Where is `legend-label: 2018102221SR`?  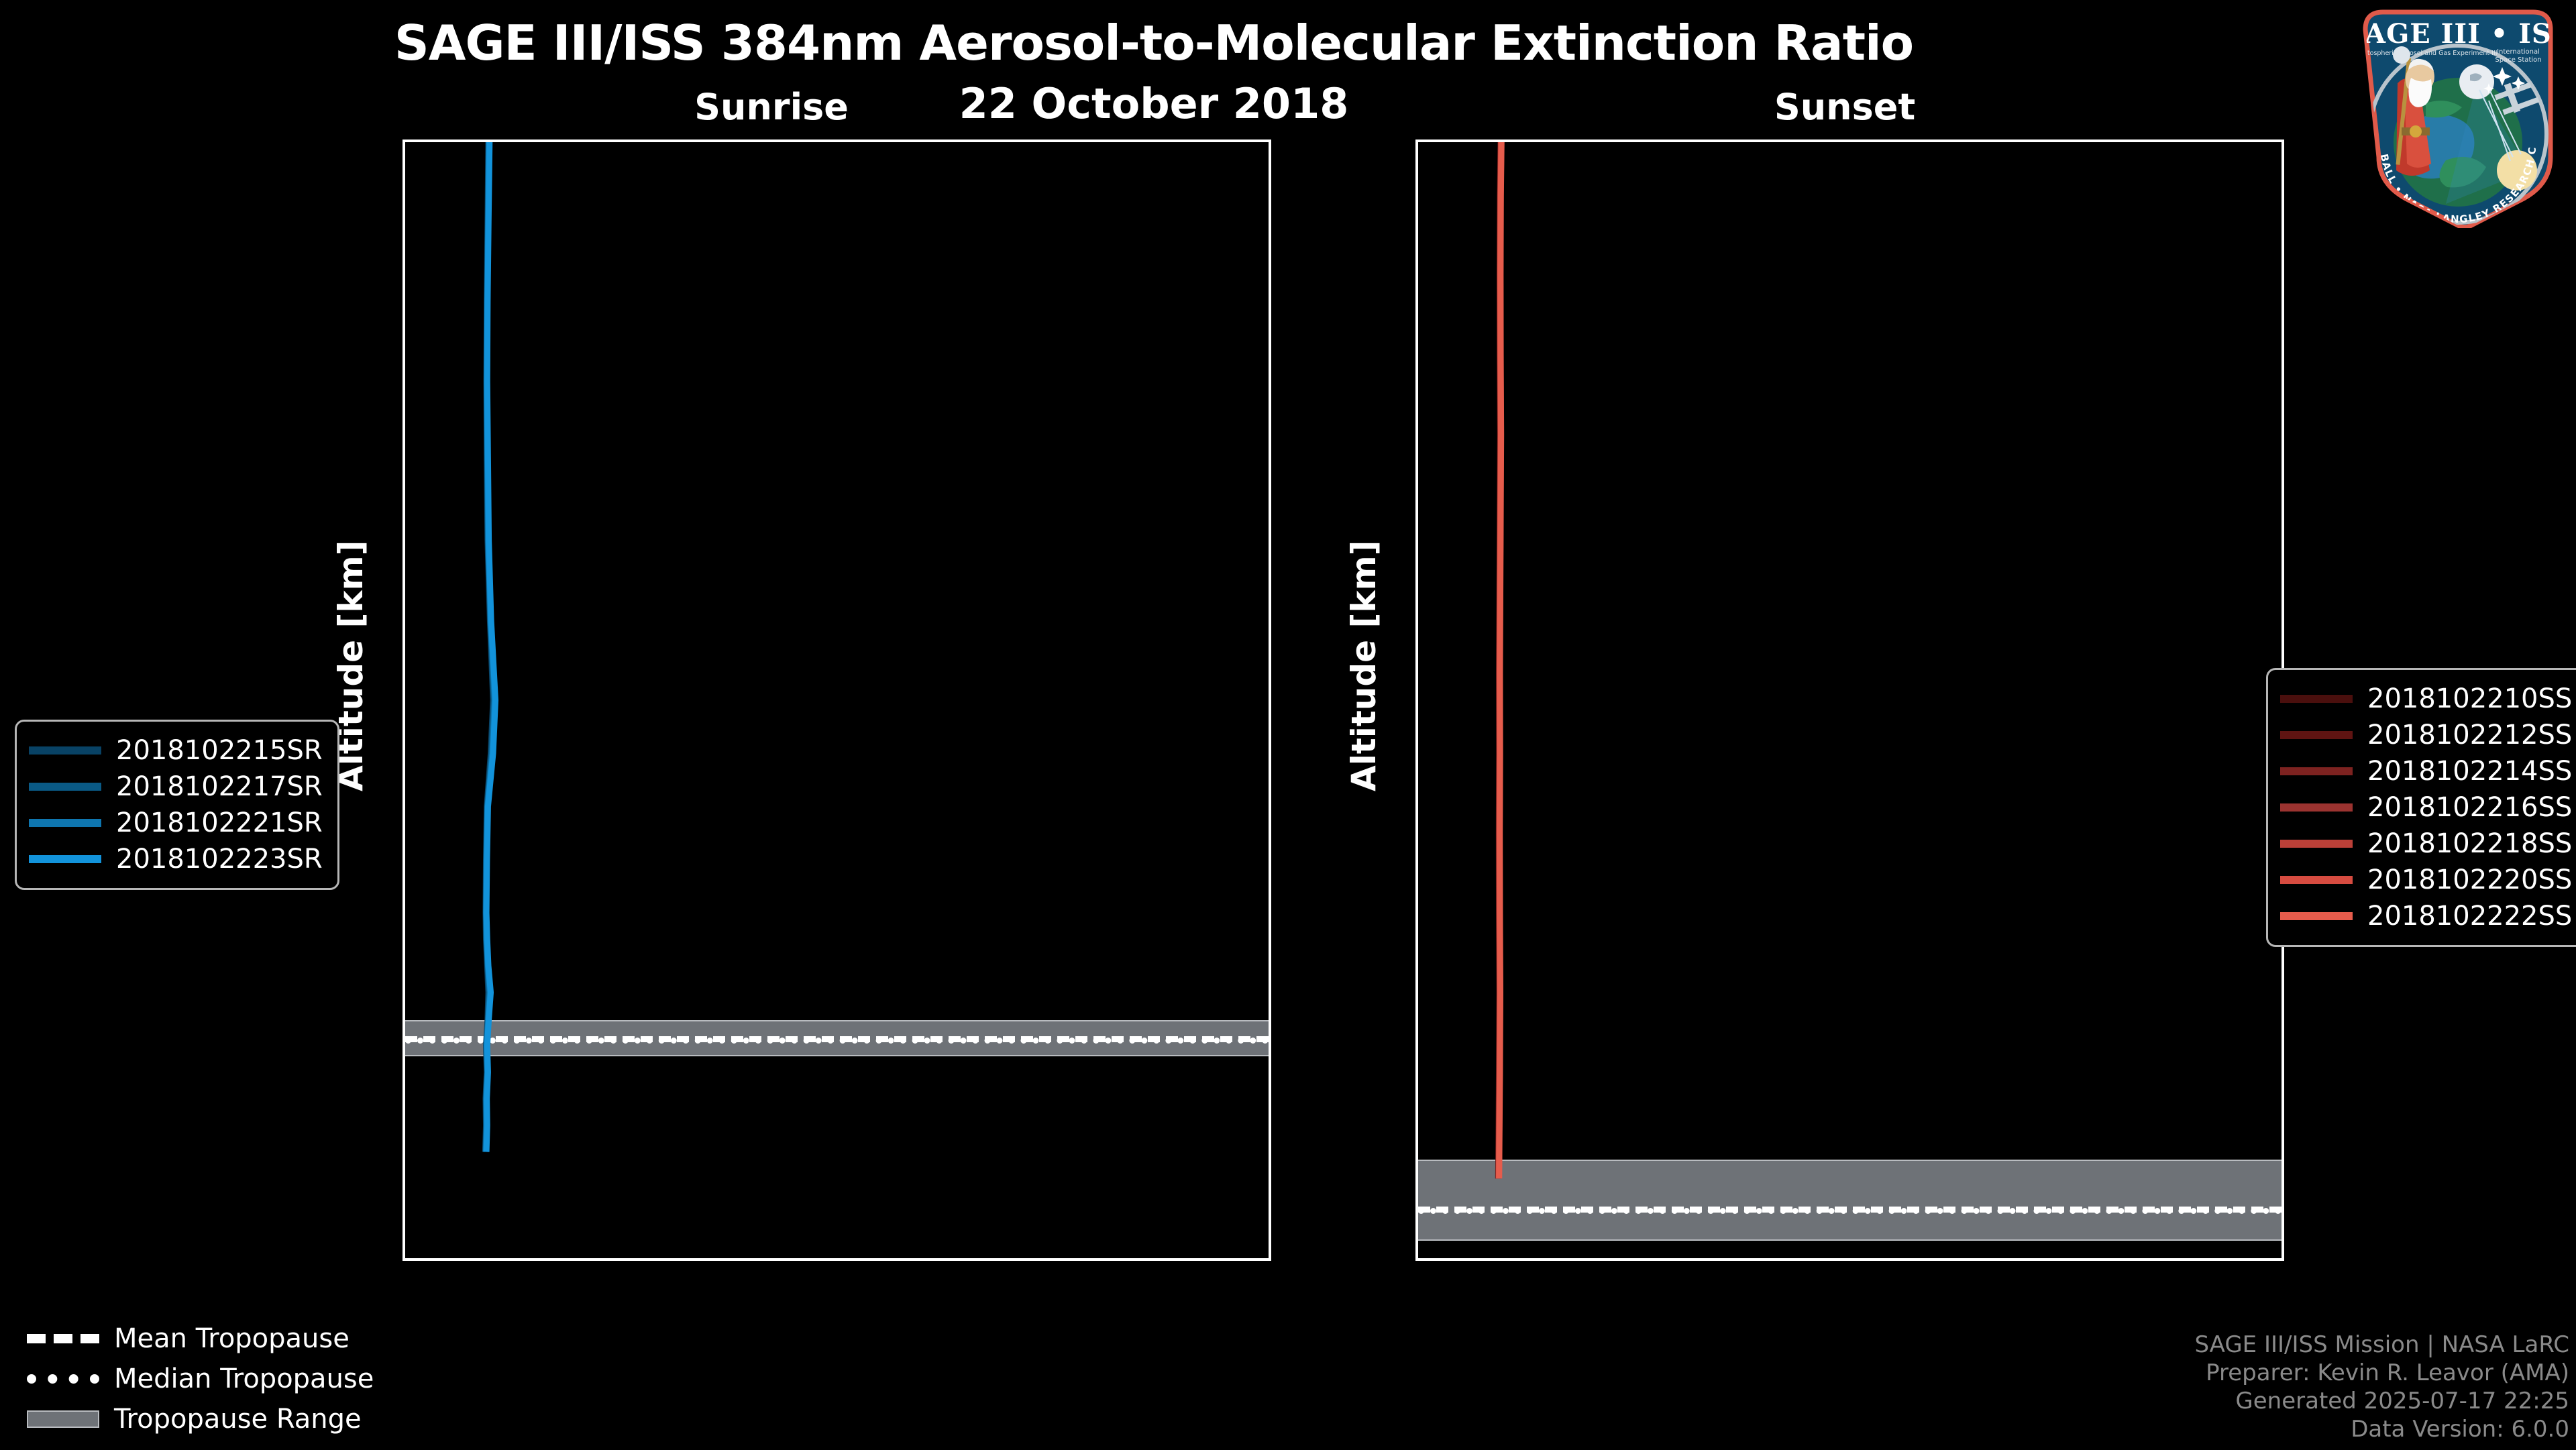 legend-label: 2018102221SR is located at coordinates (219, 822).